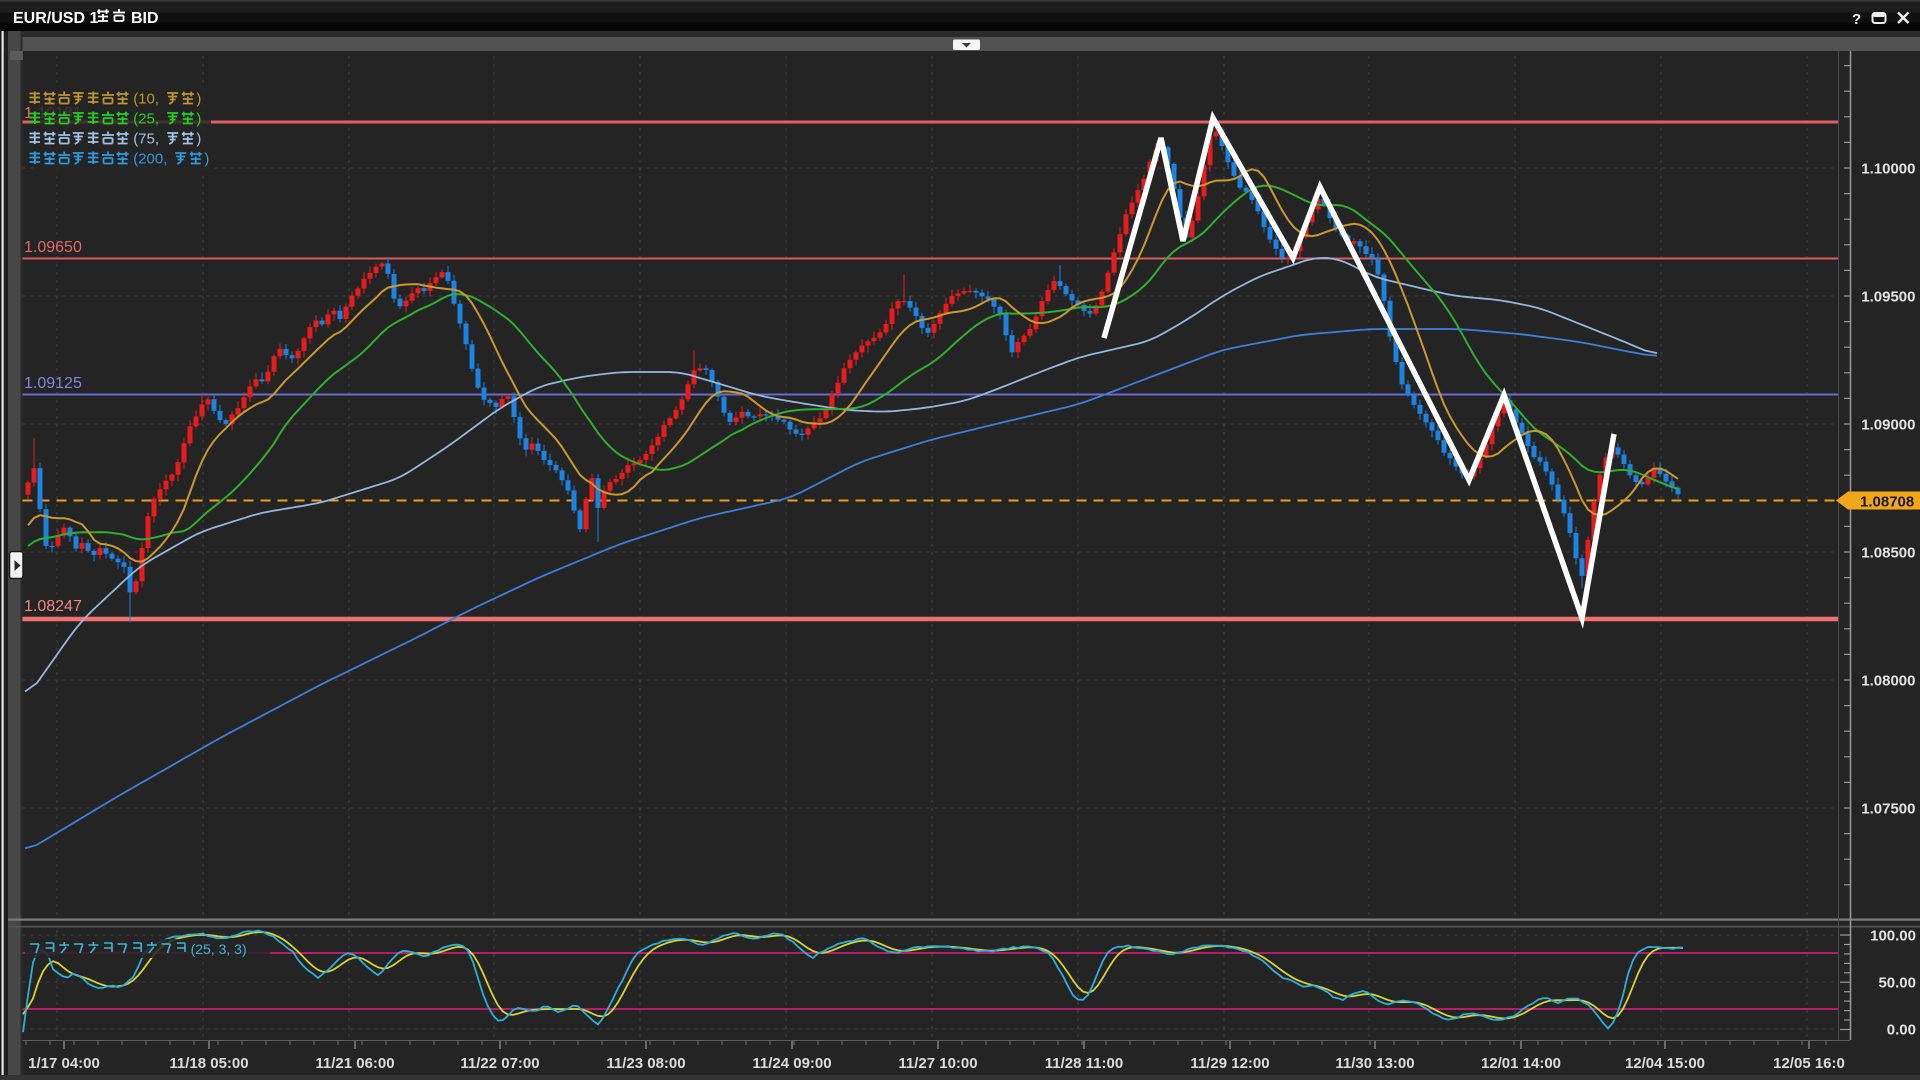 Image resolution: width=1920 pixels, height=1080 pixels. What do you see at coordinates (1888, 297) in the screenshot?
I see `svg-text: 1.09500` at bounding box center [1888, 297].